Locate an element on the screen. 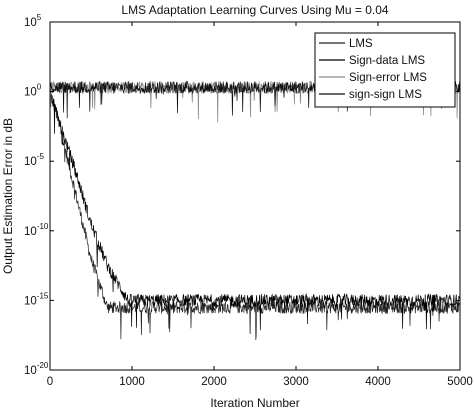 The image size is (474, 413). legend-label-3: sign-sign LMS is located at coordinates (385, 95).